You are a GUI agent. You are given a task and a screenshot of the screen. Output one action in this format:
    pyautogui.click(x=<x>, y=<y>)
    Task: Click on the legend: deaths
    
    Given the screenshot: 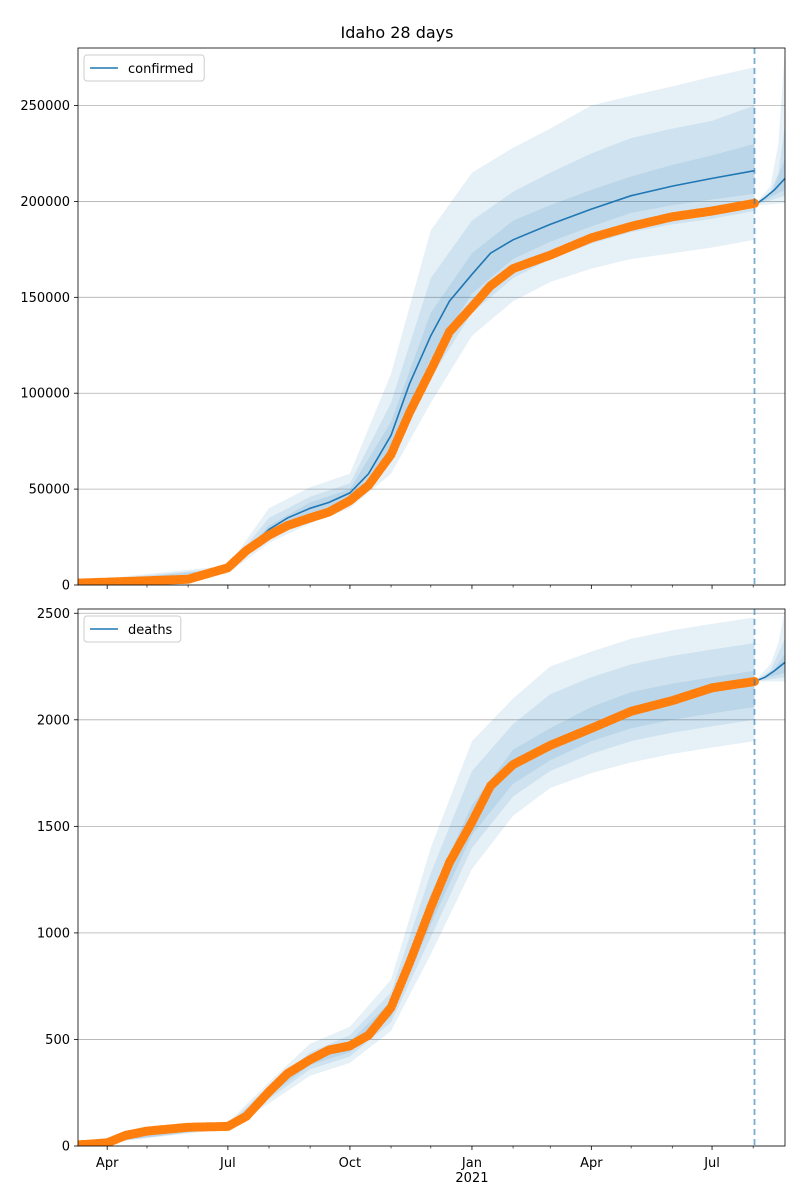 What is the action you would take?
    pyautogui.click(x=132, y=629)
    